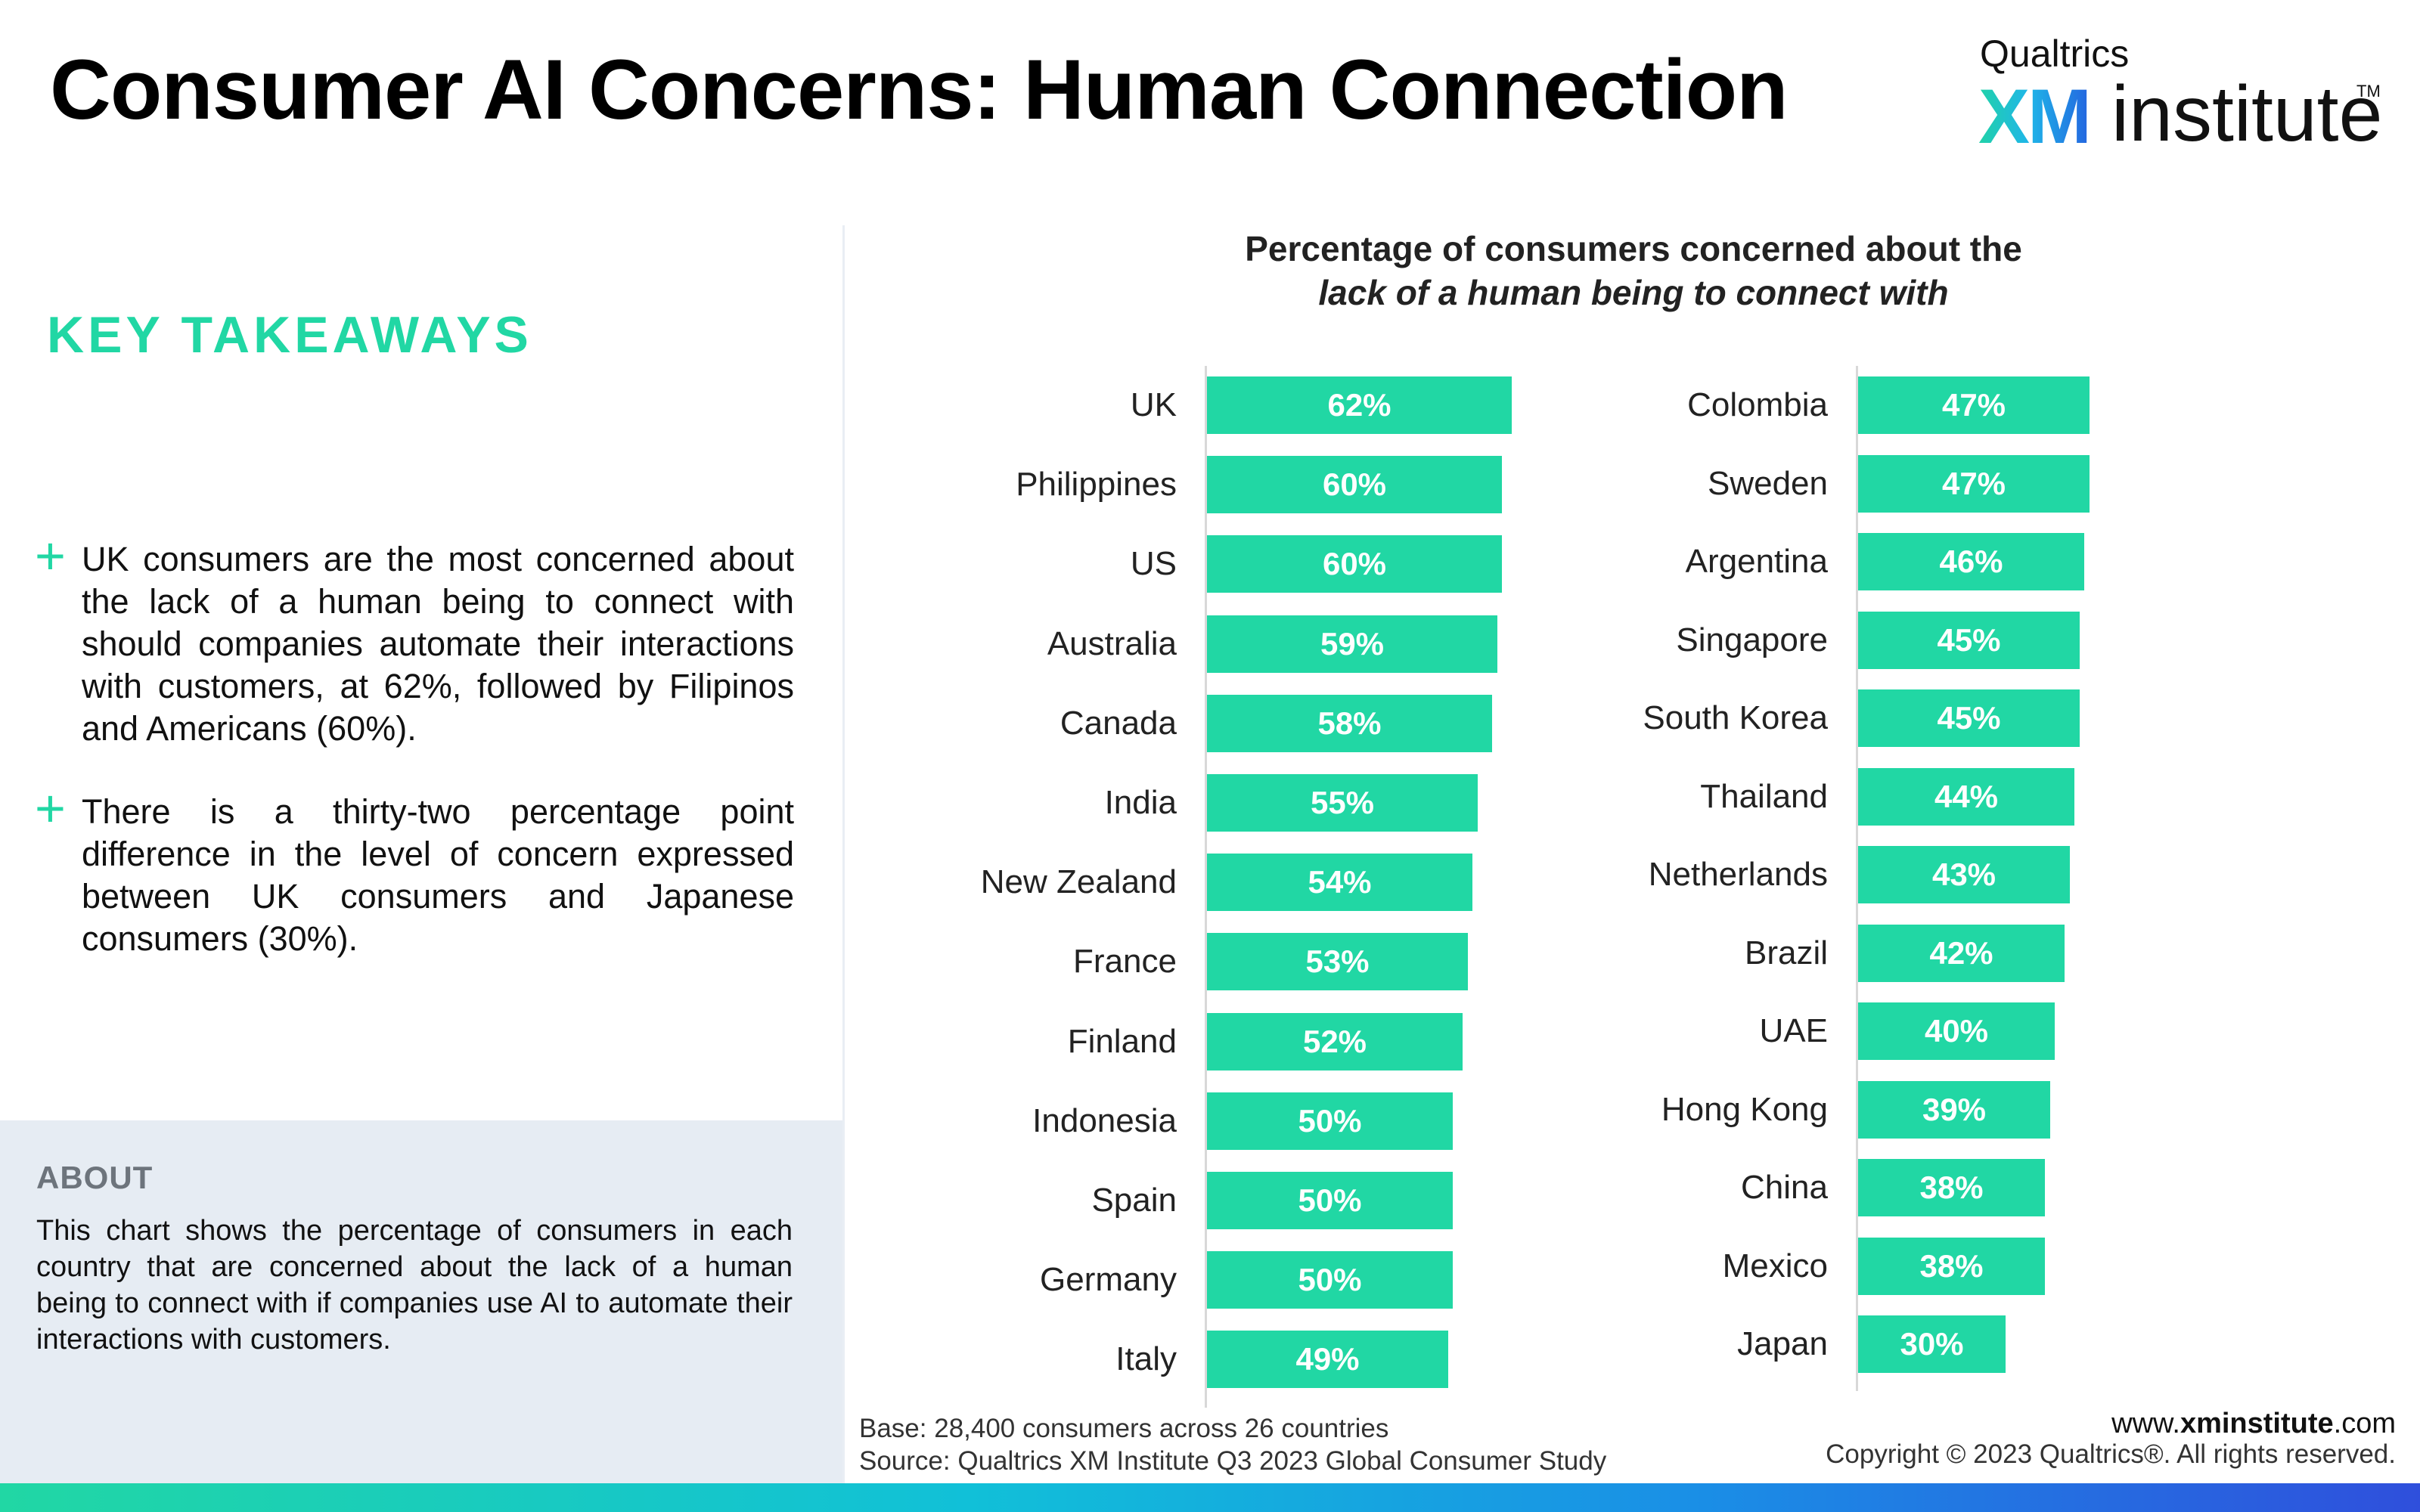  What do you see at coordinates (1786, 952) in the screenshot?
I see `category-label: Brazil` at bounding box center [1786, 952].